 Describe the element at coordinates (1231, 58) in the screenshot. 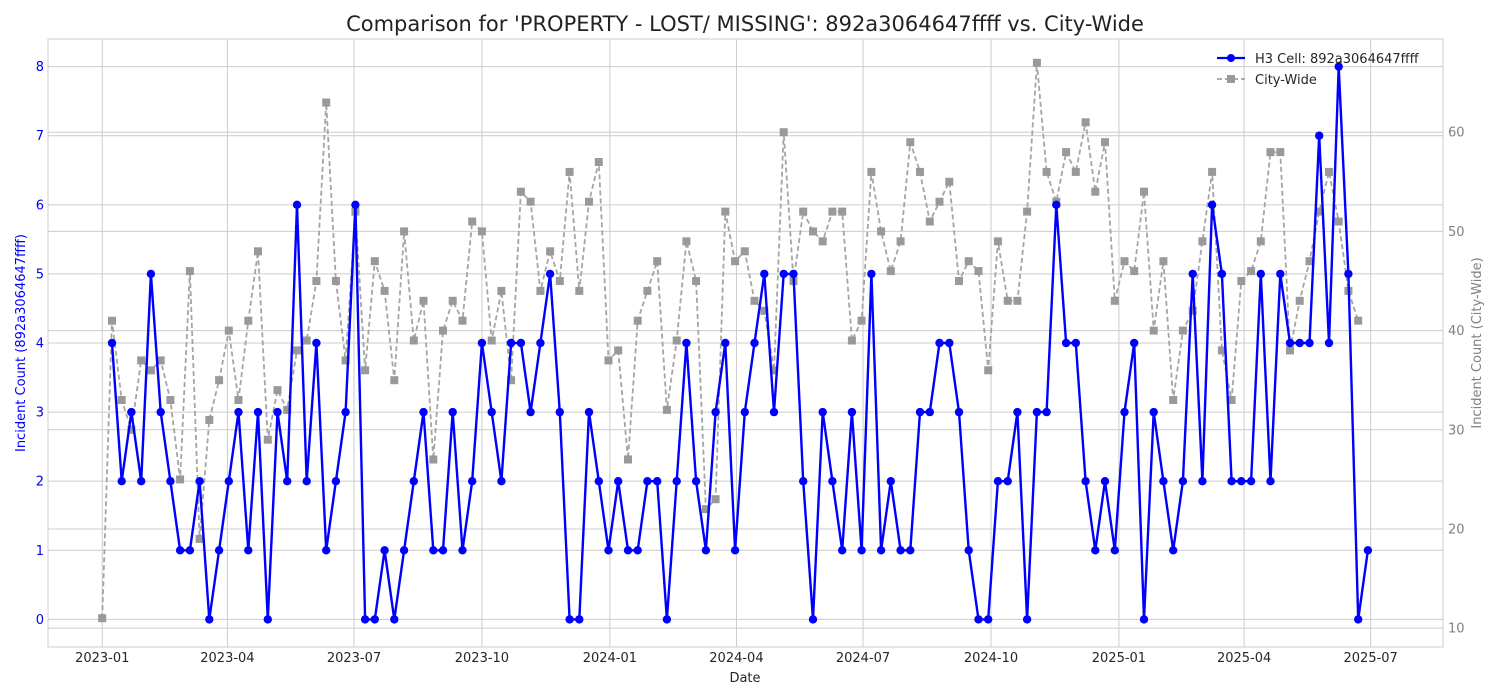

I see `legend-h3-marker` at that location.